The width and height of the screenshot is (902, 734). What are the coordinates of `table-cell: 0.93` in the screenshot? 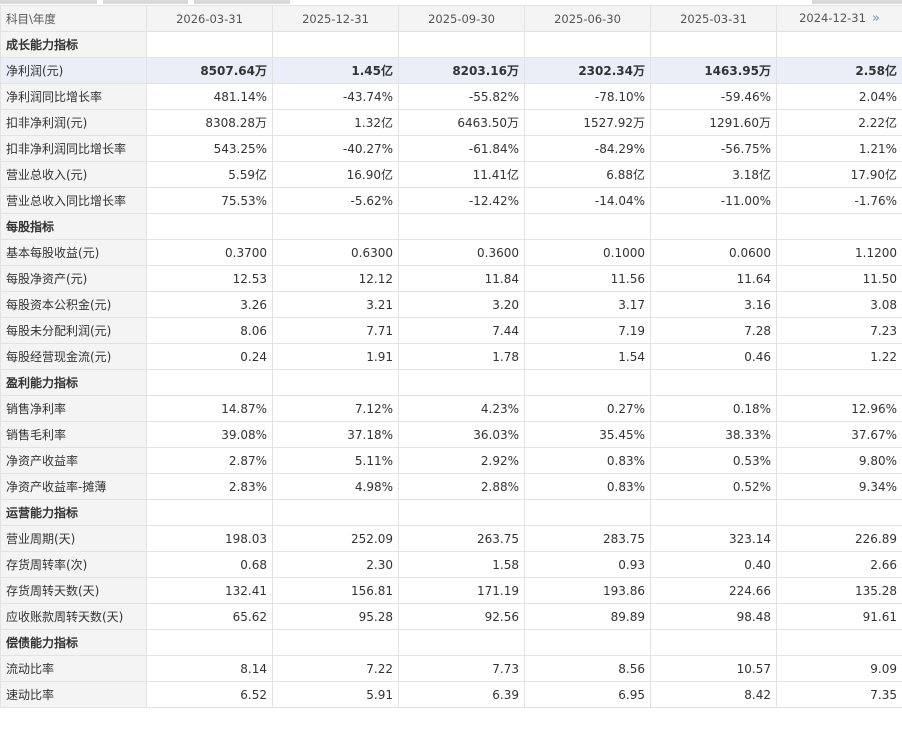 It's located at (587, 564).